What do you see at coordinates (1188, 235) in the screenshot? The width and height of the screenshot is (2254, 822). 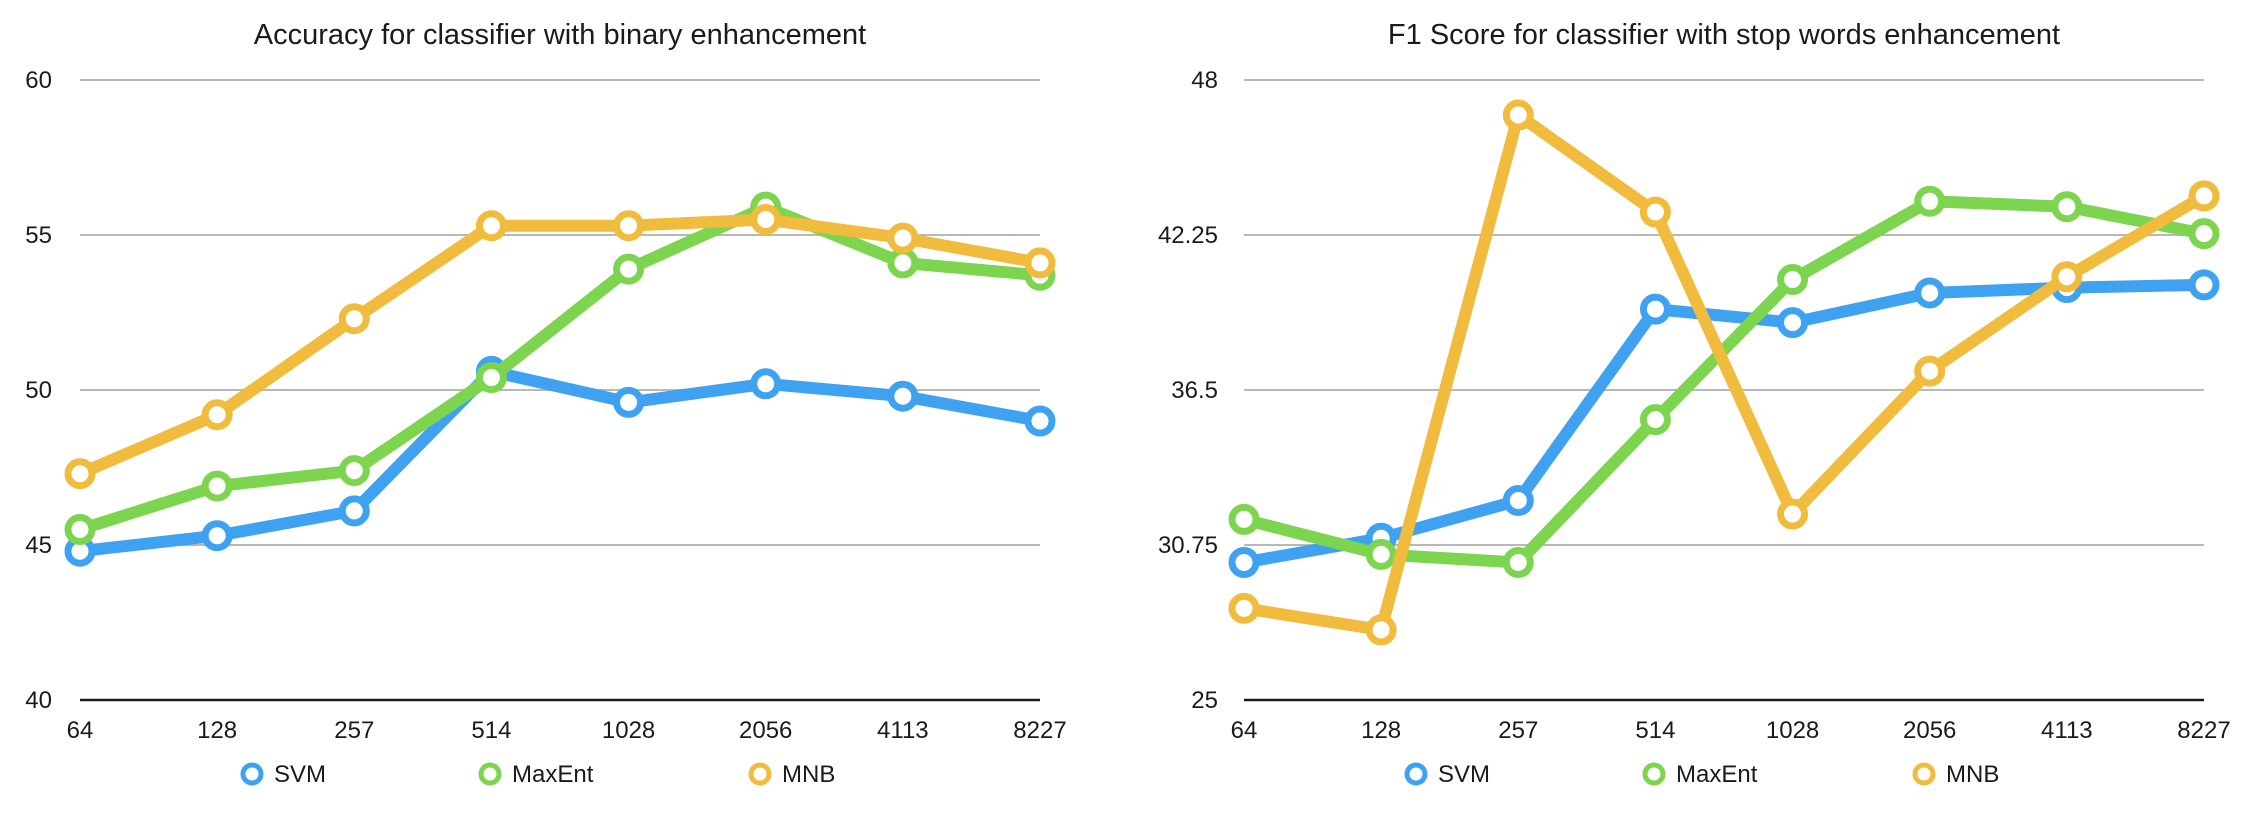 I see `y-tick-label: 42.25` at bounding box center [1188, 235].